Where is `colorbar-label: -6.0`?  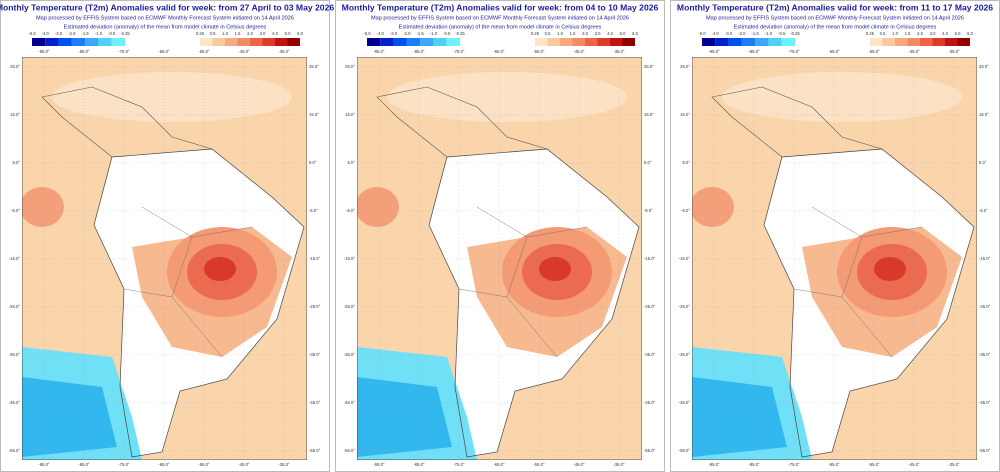 colorbar-label: -6.0 is located at coordinates (367, 33).